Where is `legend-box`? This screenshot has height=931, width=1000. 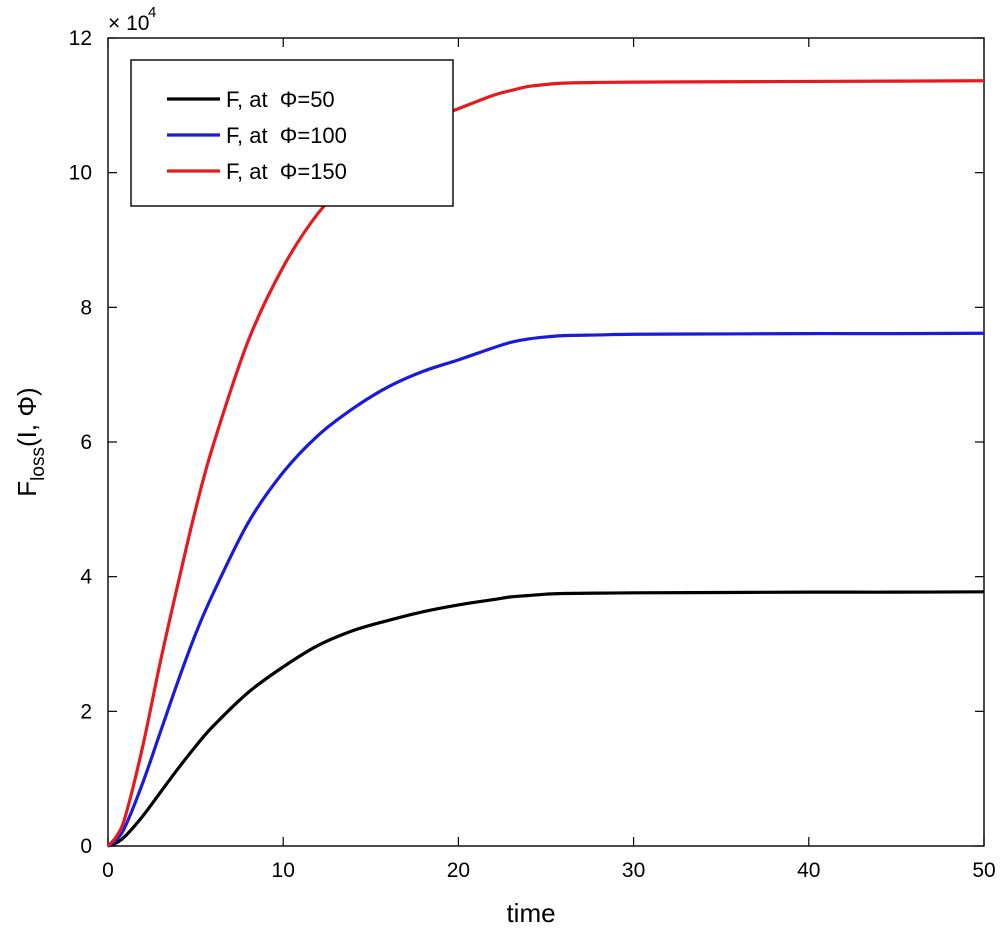
legend-box is located at coordinates (292, 133).